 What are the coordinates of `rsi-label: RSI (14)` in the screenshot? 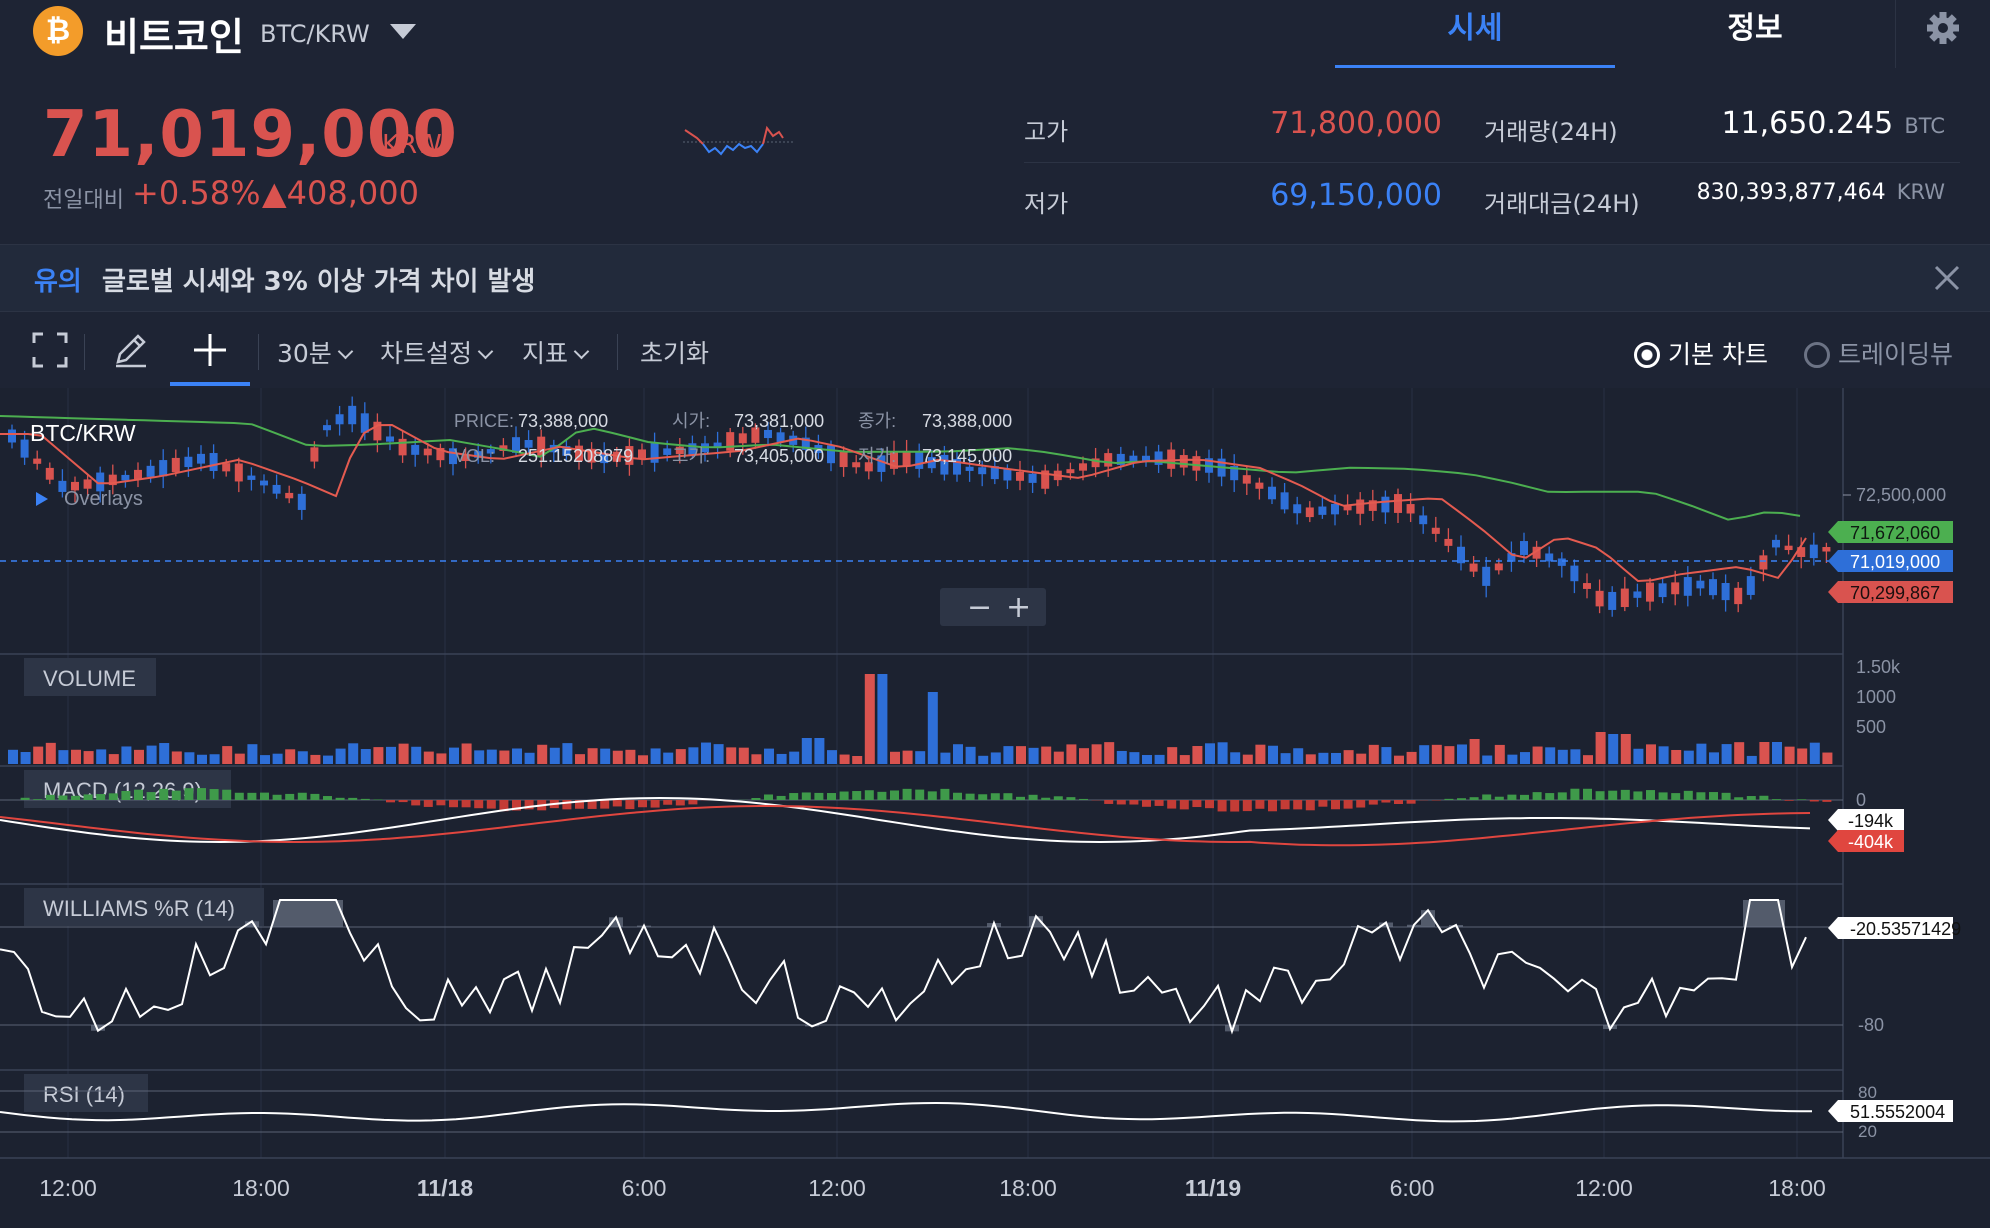 It's located at (84, 1094).